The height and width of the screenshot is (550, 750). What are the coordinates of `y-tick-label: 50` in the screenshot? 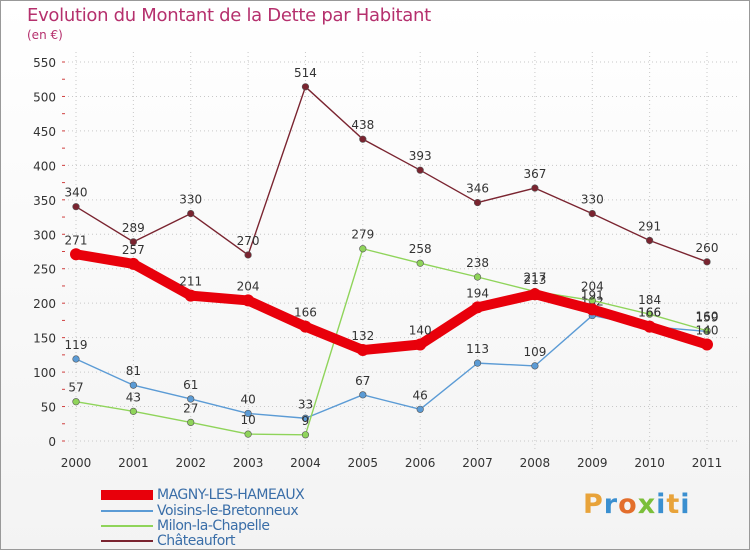 It's located at (48, 408).